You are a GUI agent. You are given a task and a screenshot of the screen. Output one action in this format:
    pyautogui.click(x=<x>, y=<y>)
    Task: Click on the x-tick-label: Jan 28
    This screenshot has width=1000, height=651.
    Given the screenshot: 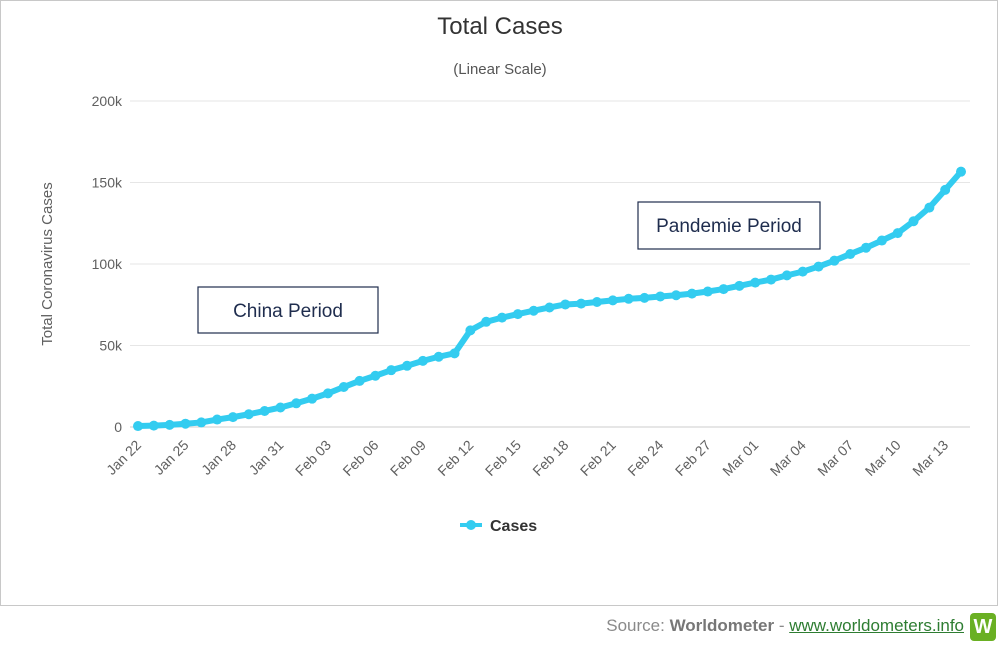 What is the action you would take?
    pyautogui.click(x=218, y=457)
    